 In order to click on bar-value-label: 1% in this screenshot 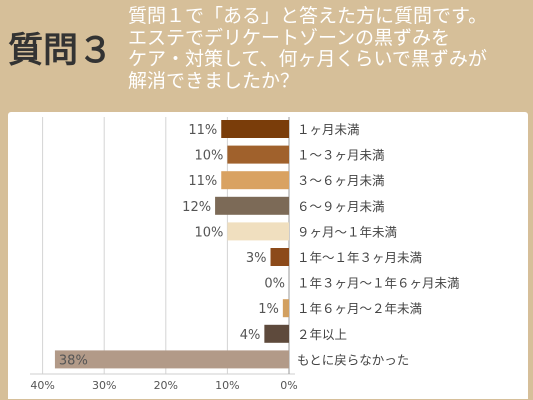, I will do `click(268, 309)`.